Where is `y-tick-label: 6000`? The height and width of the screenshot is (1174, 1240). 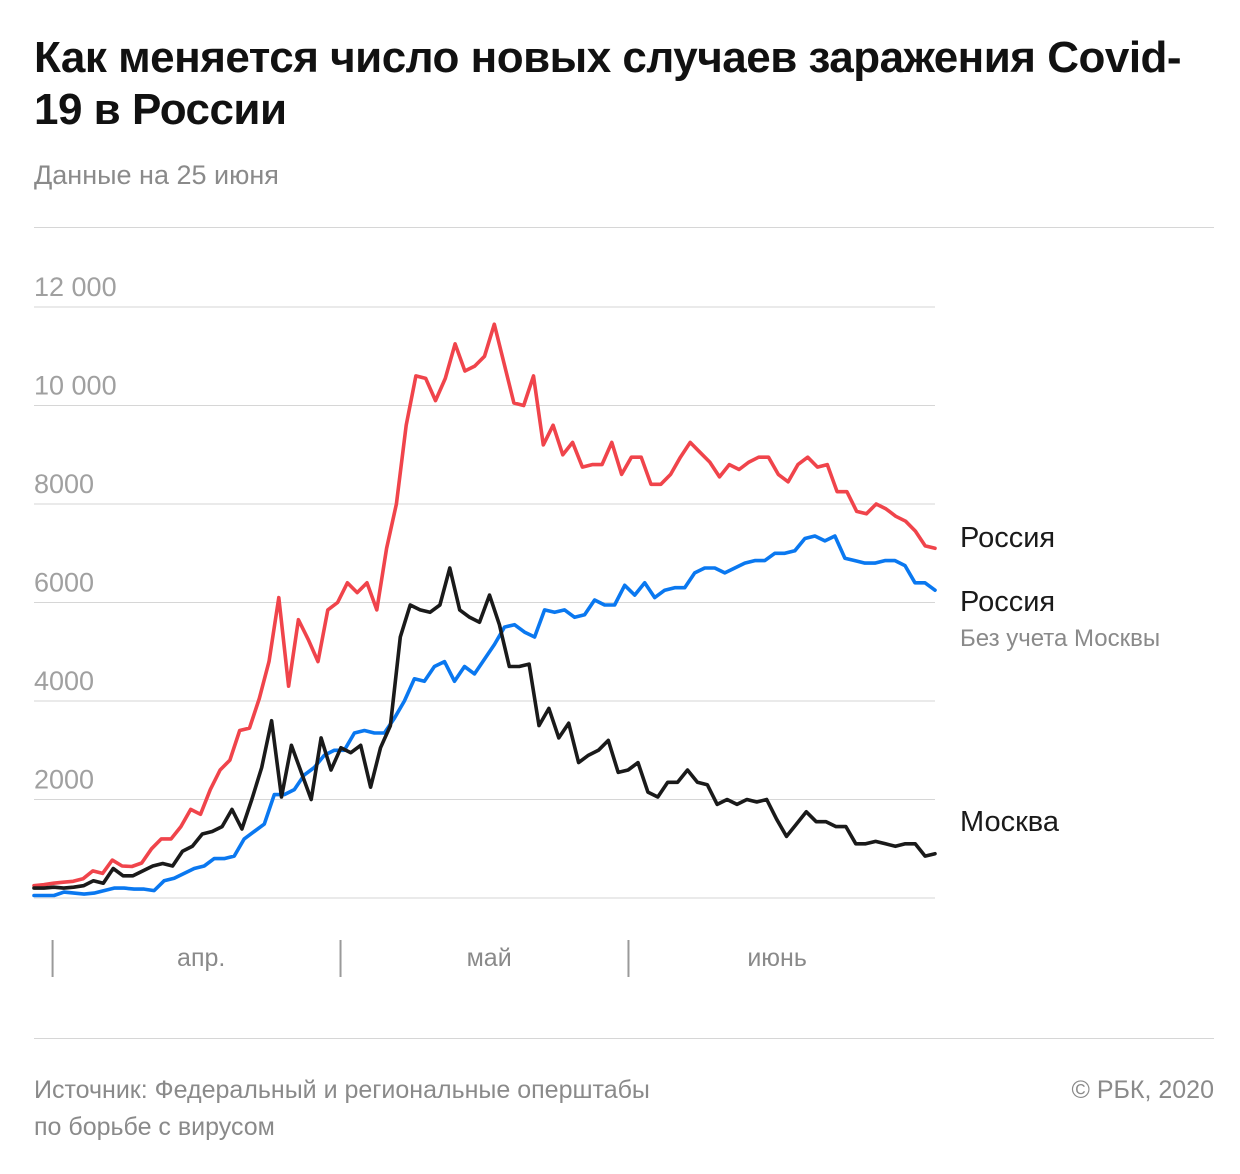 y-tick-label: 6000 is located at coordinates (64, 583).